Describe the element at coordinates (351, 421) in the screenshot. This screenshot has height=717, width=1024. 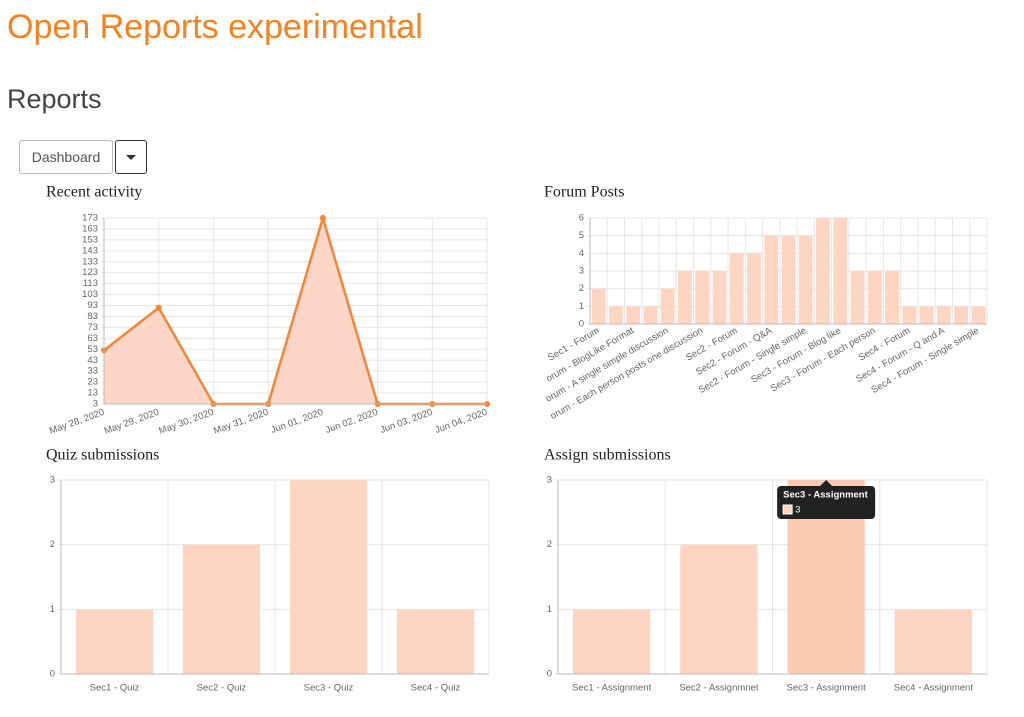
I see `x-tick-label: Jun 02, 2020` at that location.